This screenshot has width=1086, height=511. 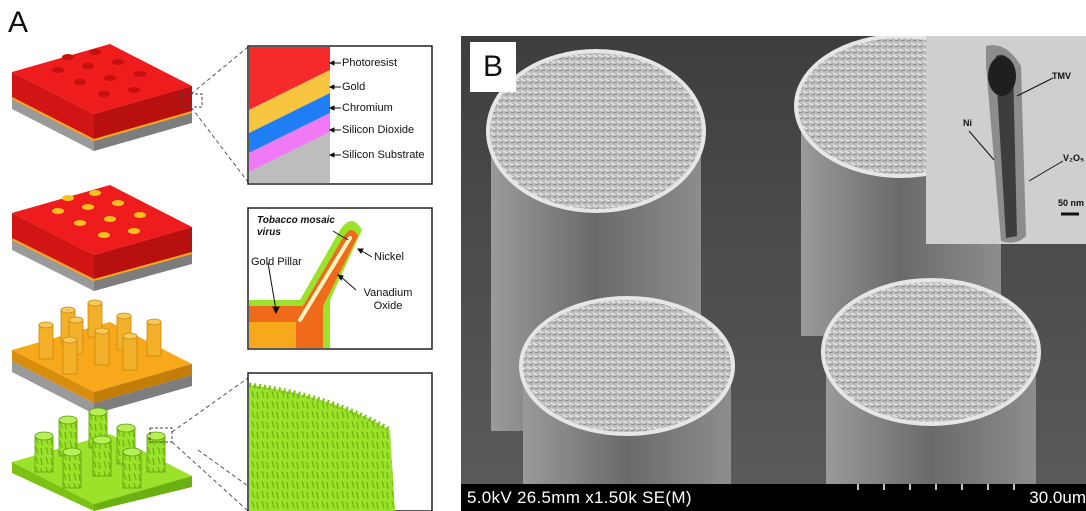 I want to click on tem-scale-label: 50 nm, so click(x=1071, y=203).